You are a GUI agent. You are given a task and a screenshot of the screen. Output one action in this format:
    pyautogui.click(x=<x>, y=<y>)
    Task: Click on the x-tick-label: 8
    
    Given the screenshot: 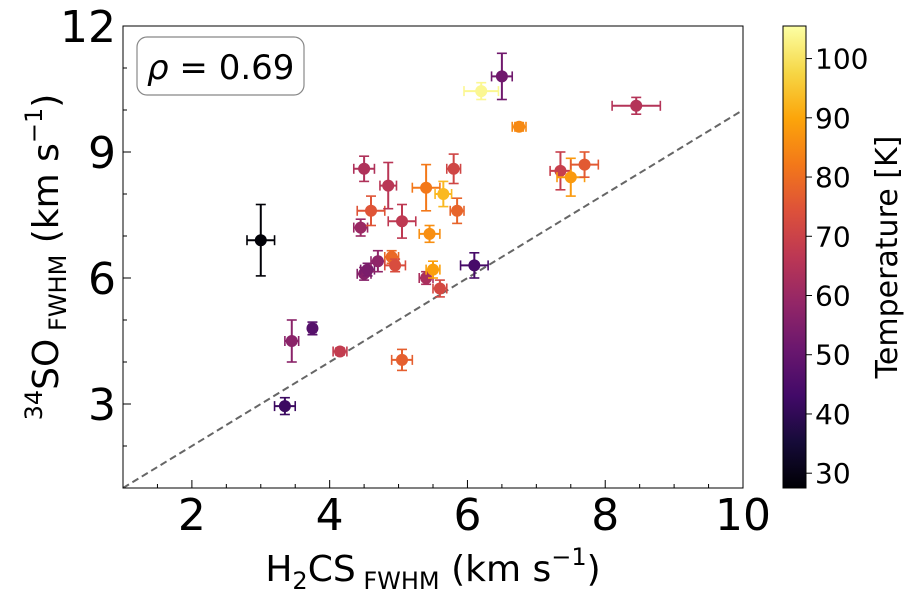 What is the action you would take?
    pyautogui.click(x=605, y=515)
    